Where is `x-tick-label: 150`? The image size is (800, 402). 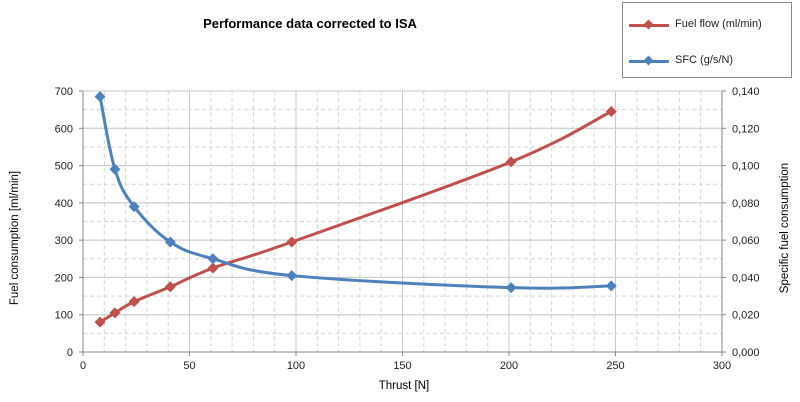 x-tick-label: 150 is located at coordinates (402, 366).